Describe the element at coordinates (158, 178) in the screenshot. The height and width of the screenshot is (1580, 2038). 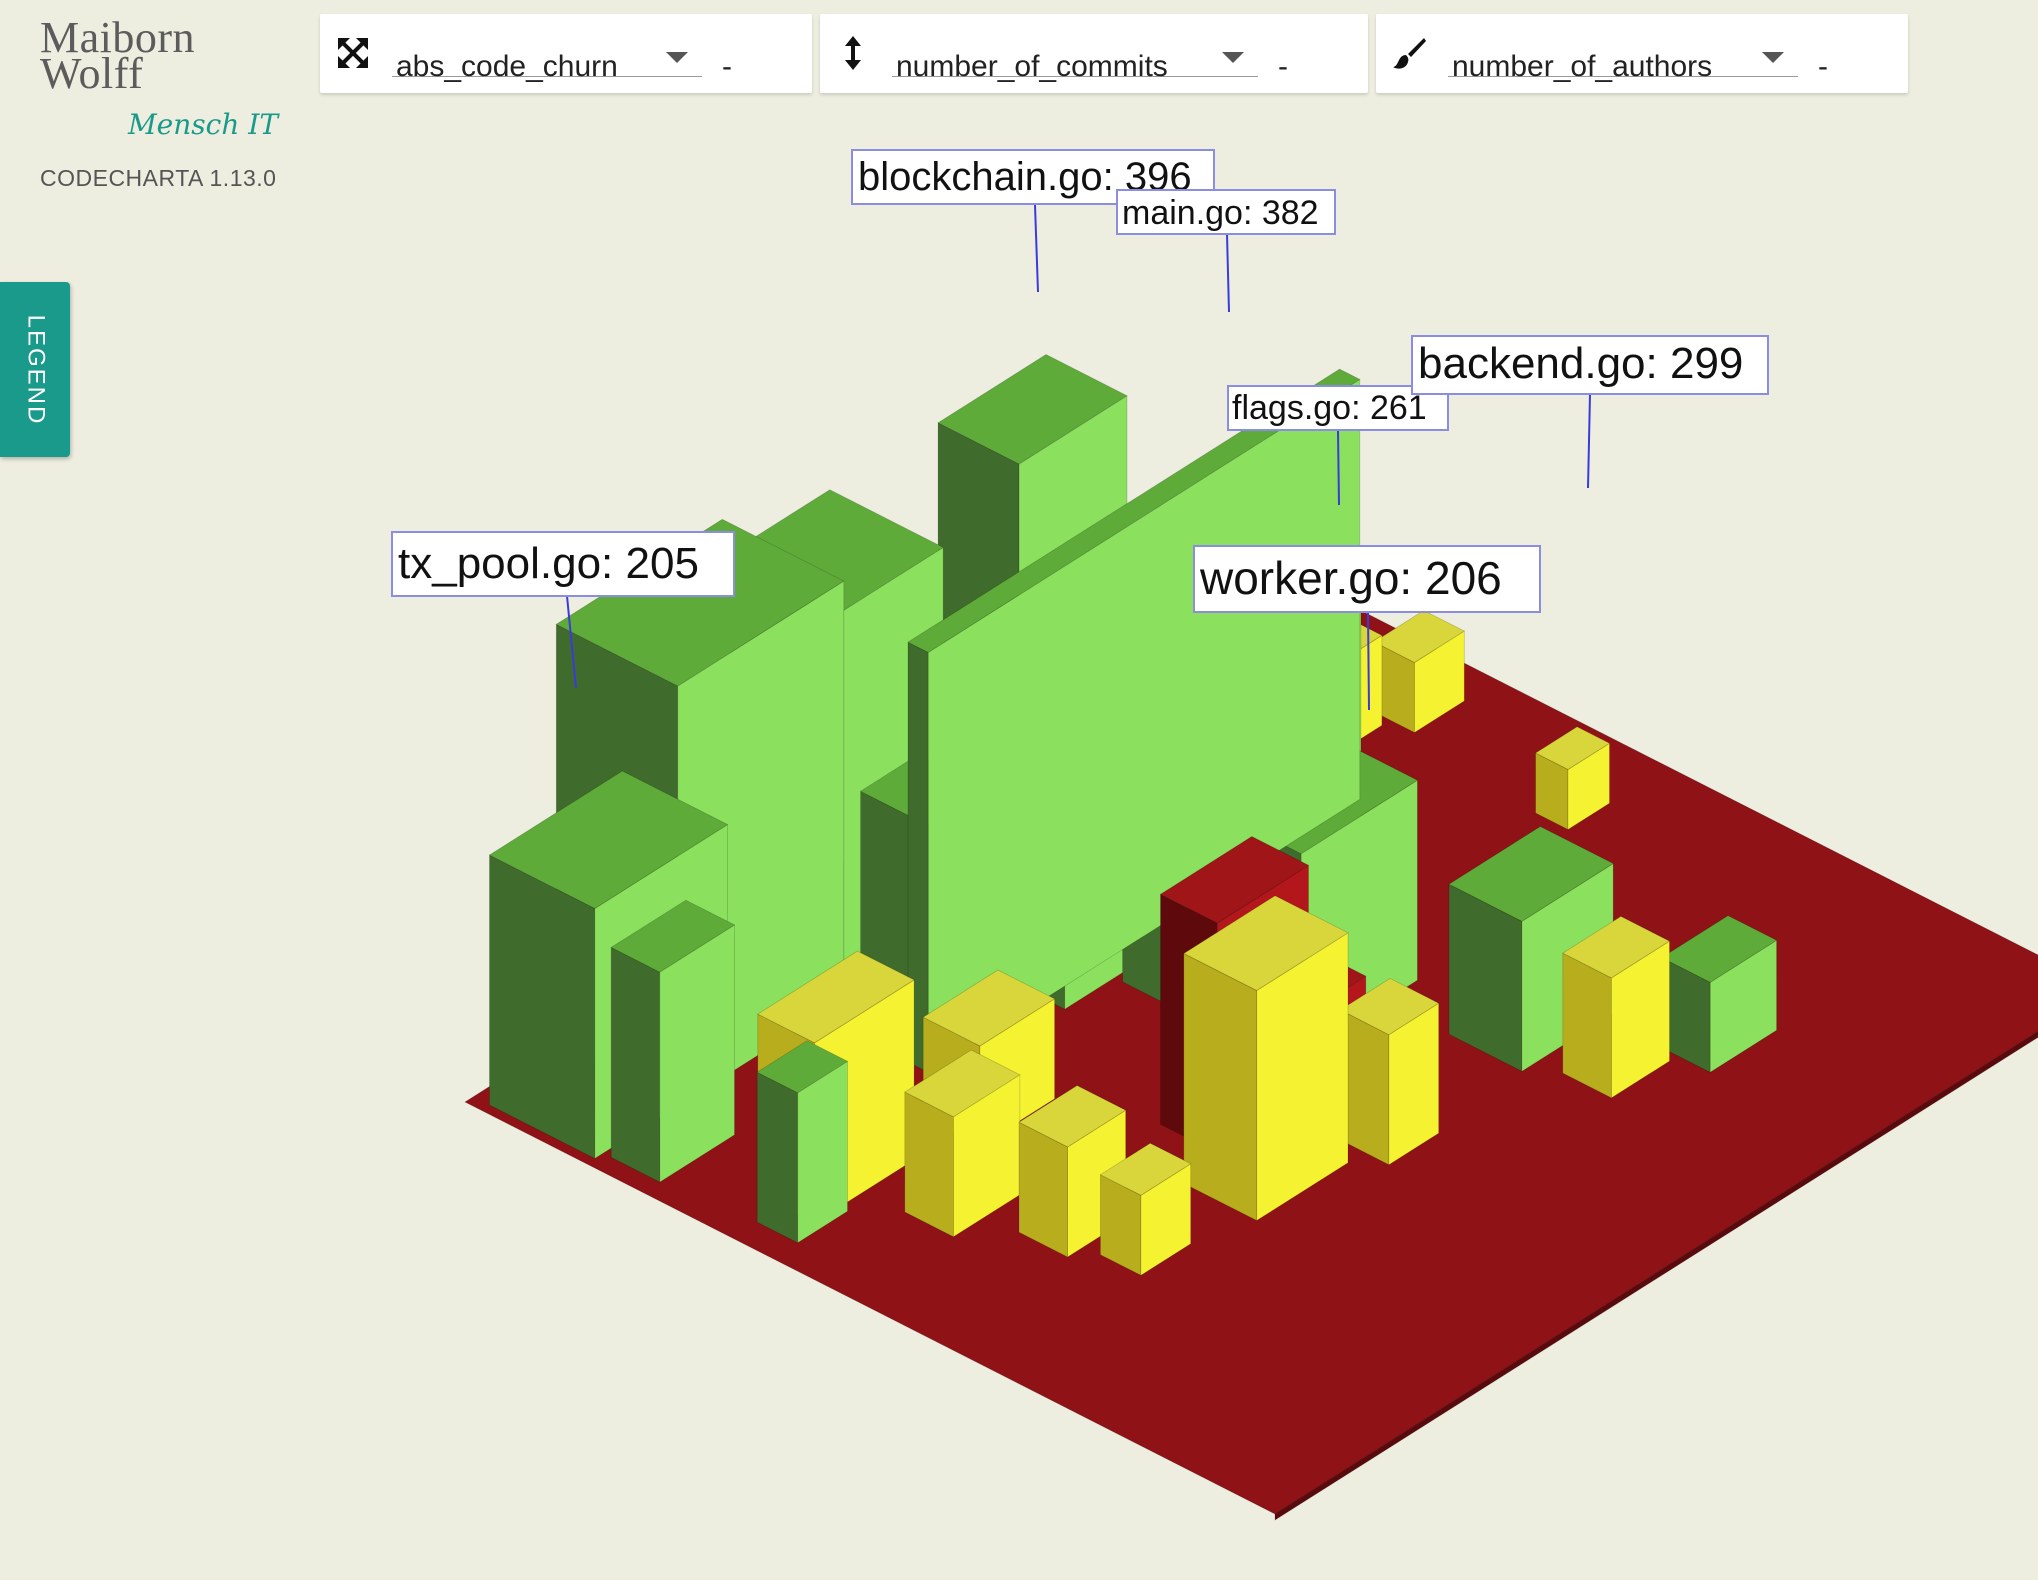
I see `app-version: CODECHARTA 1.13.0` at that location.